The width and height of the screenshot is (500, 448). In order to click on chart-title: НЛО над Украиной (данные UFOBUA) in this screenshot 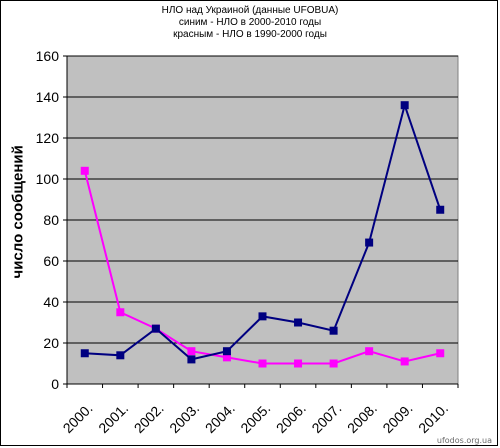, I will do `click(250, 10)`.